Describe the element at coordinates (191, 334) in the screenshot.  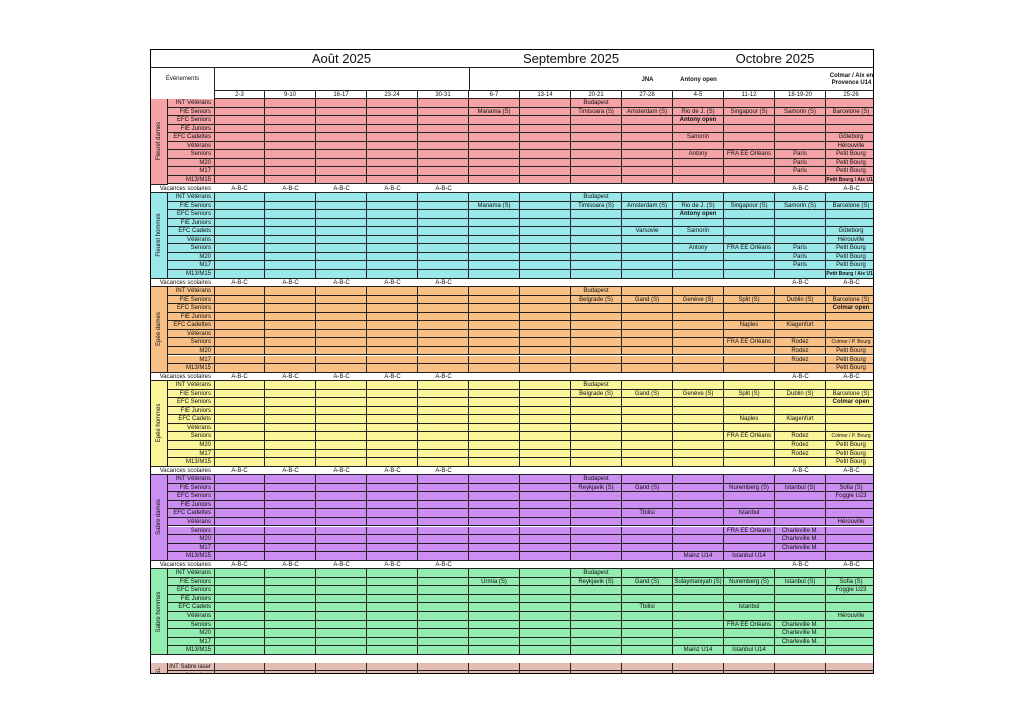
I see `row-label: Vétérans` at that location.